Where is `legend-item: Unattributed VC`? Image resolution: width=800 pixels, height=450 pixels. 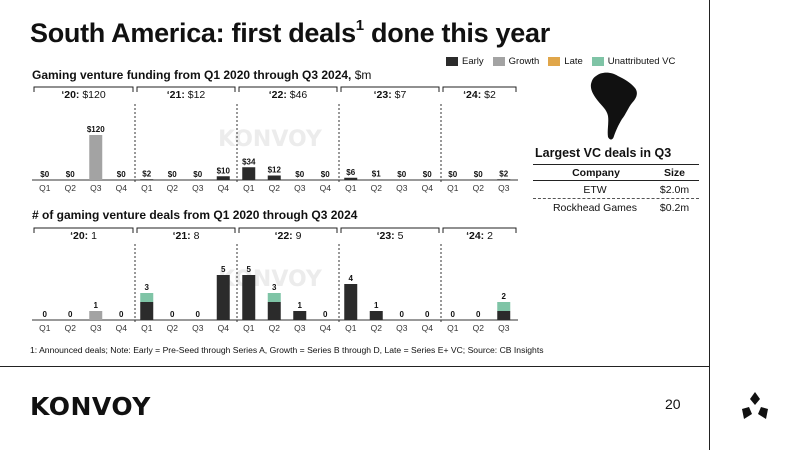
legend-item: Unattributed VC is located at coordinates (633, 61).